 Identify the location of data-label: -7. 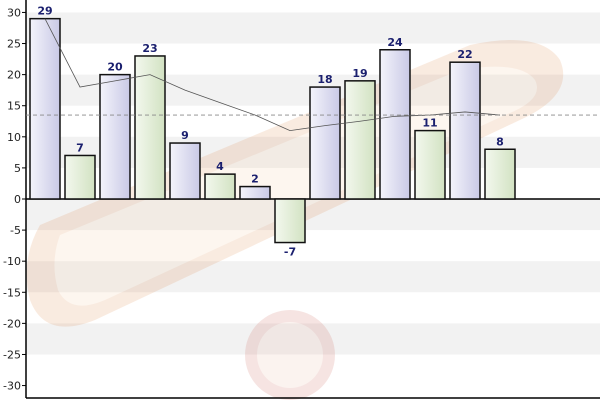
(290, 252).